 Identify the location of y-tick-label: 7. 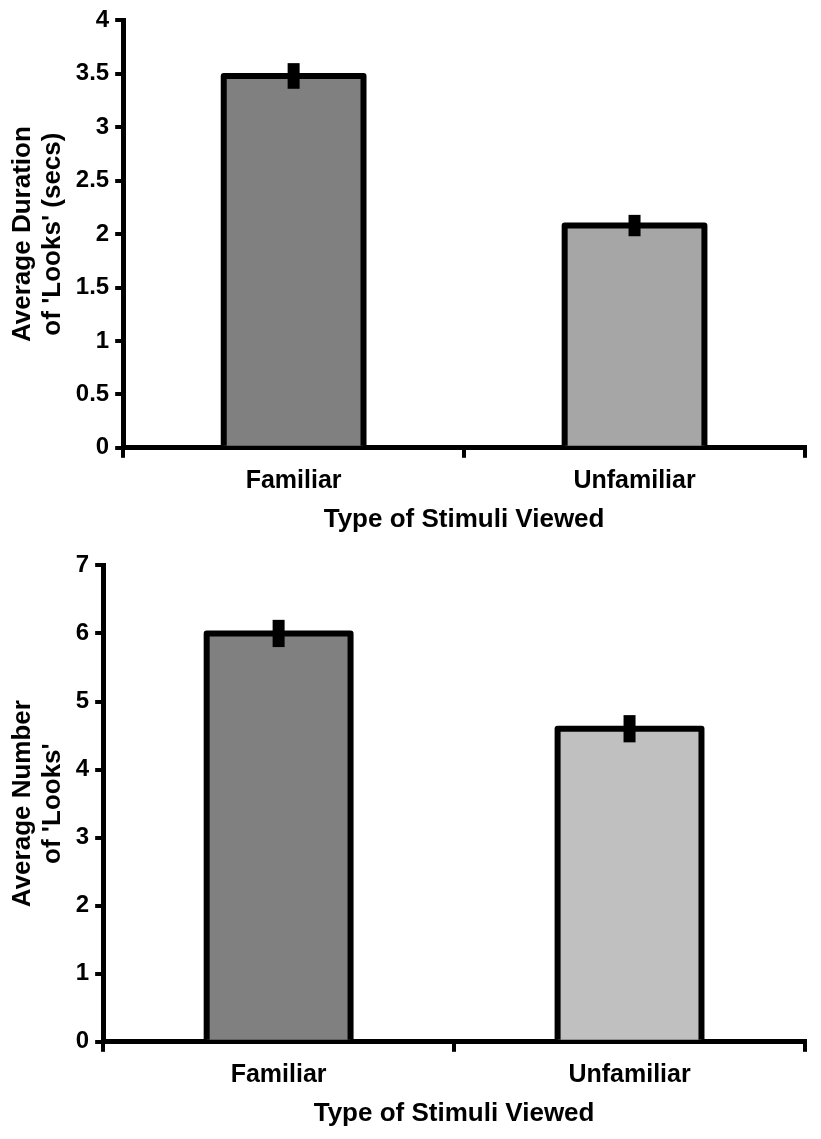
(82, 564).